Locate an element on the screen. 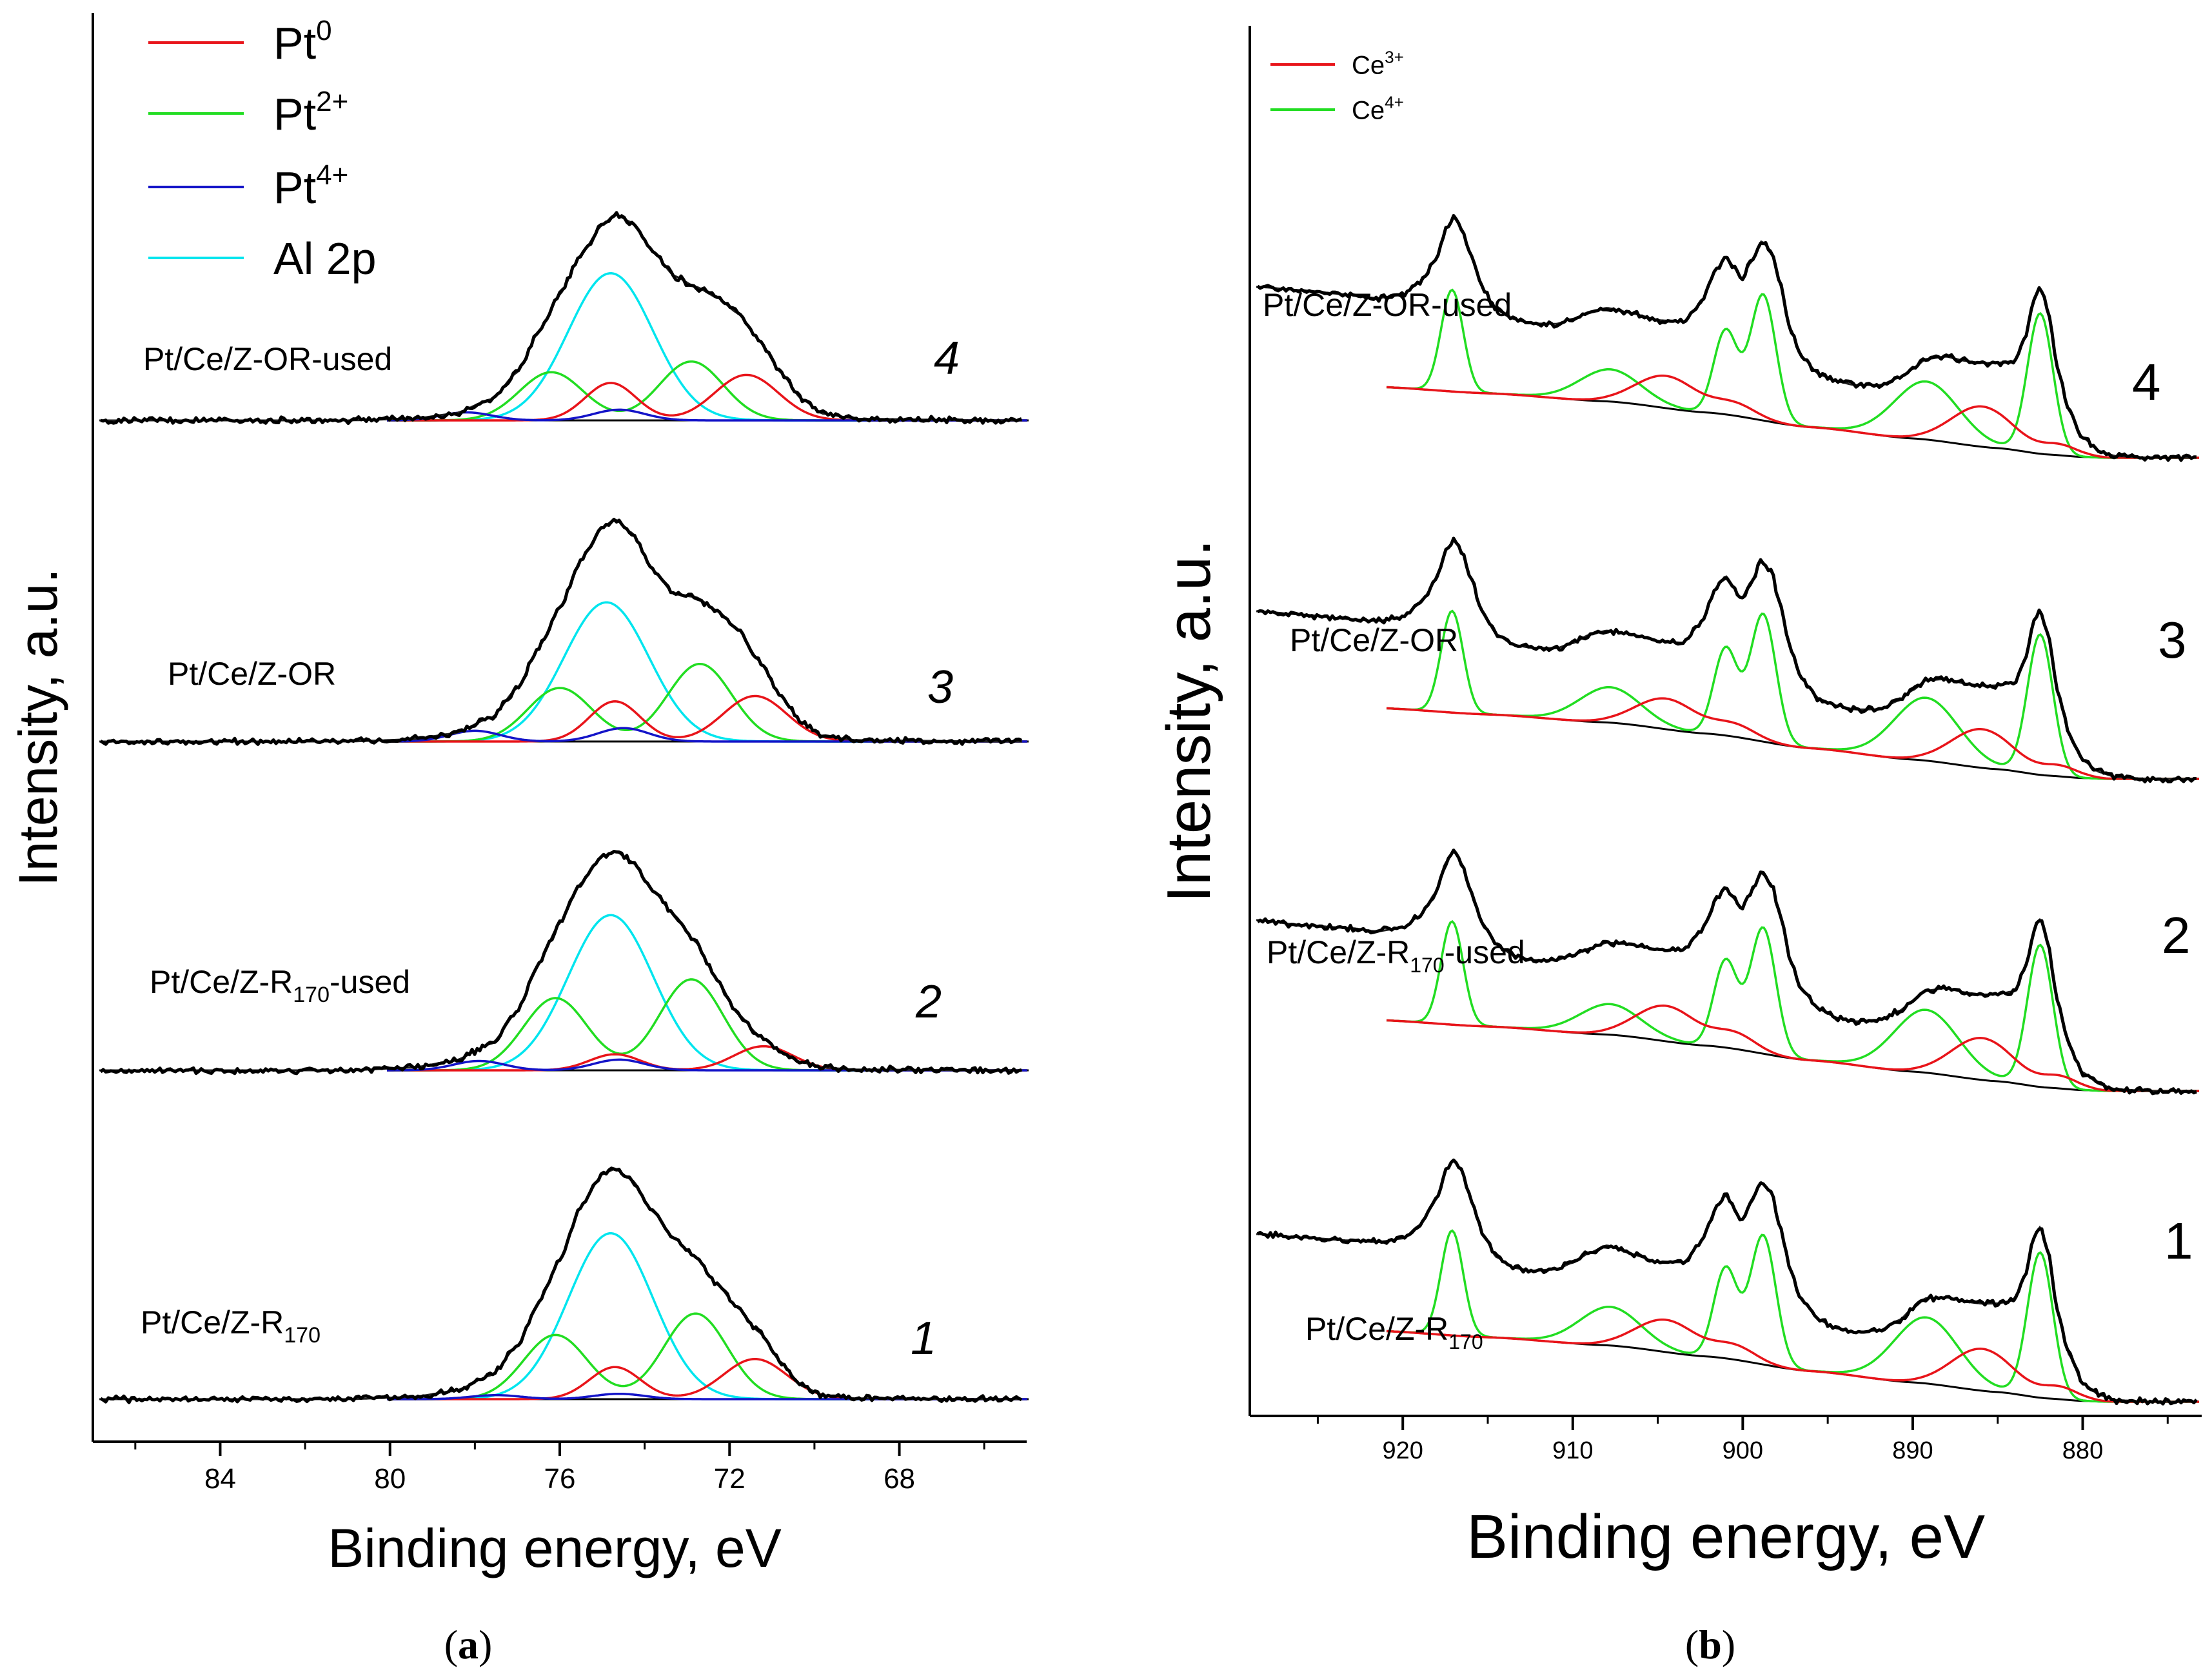 The width and height of the screenshot is (2212, 1679). panel-b-x-ticks: 920 910 900 890 880 is located at coordinates (1742, 1440).